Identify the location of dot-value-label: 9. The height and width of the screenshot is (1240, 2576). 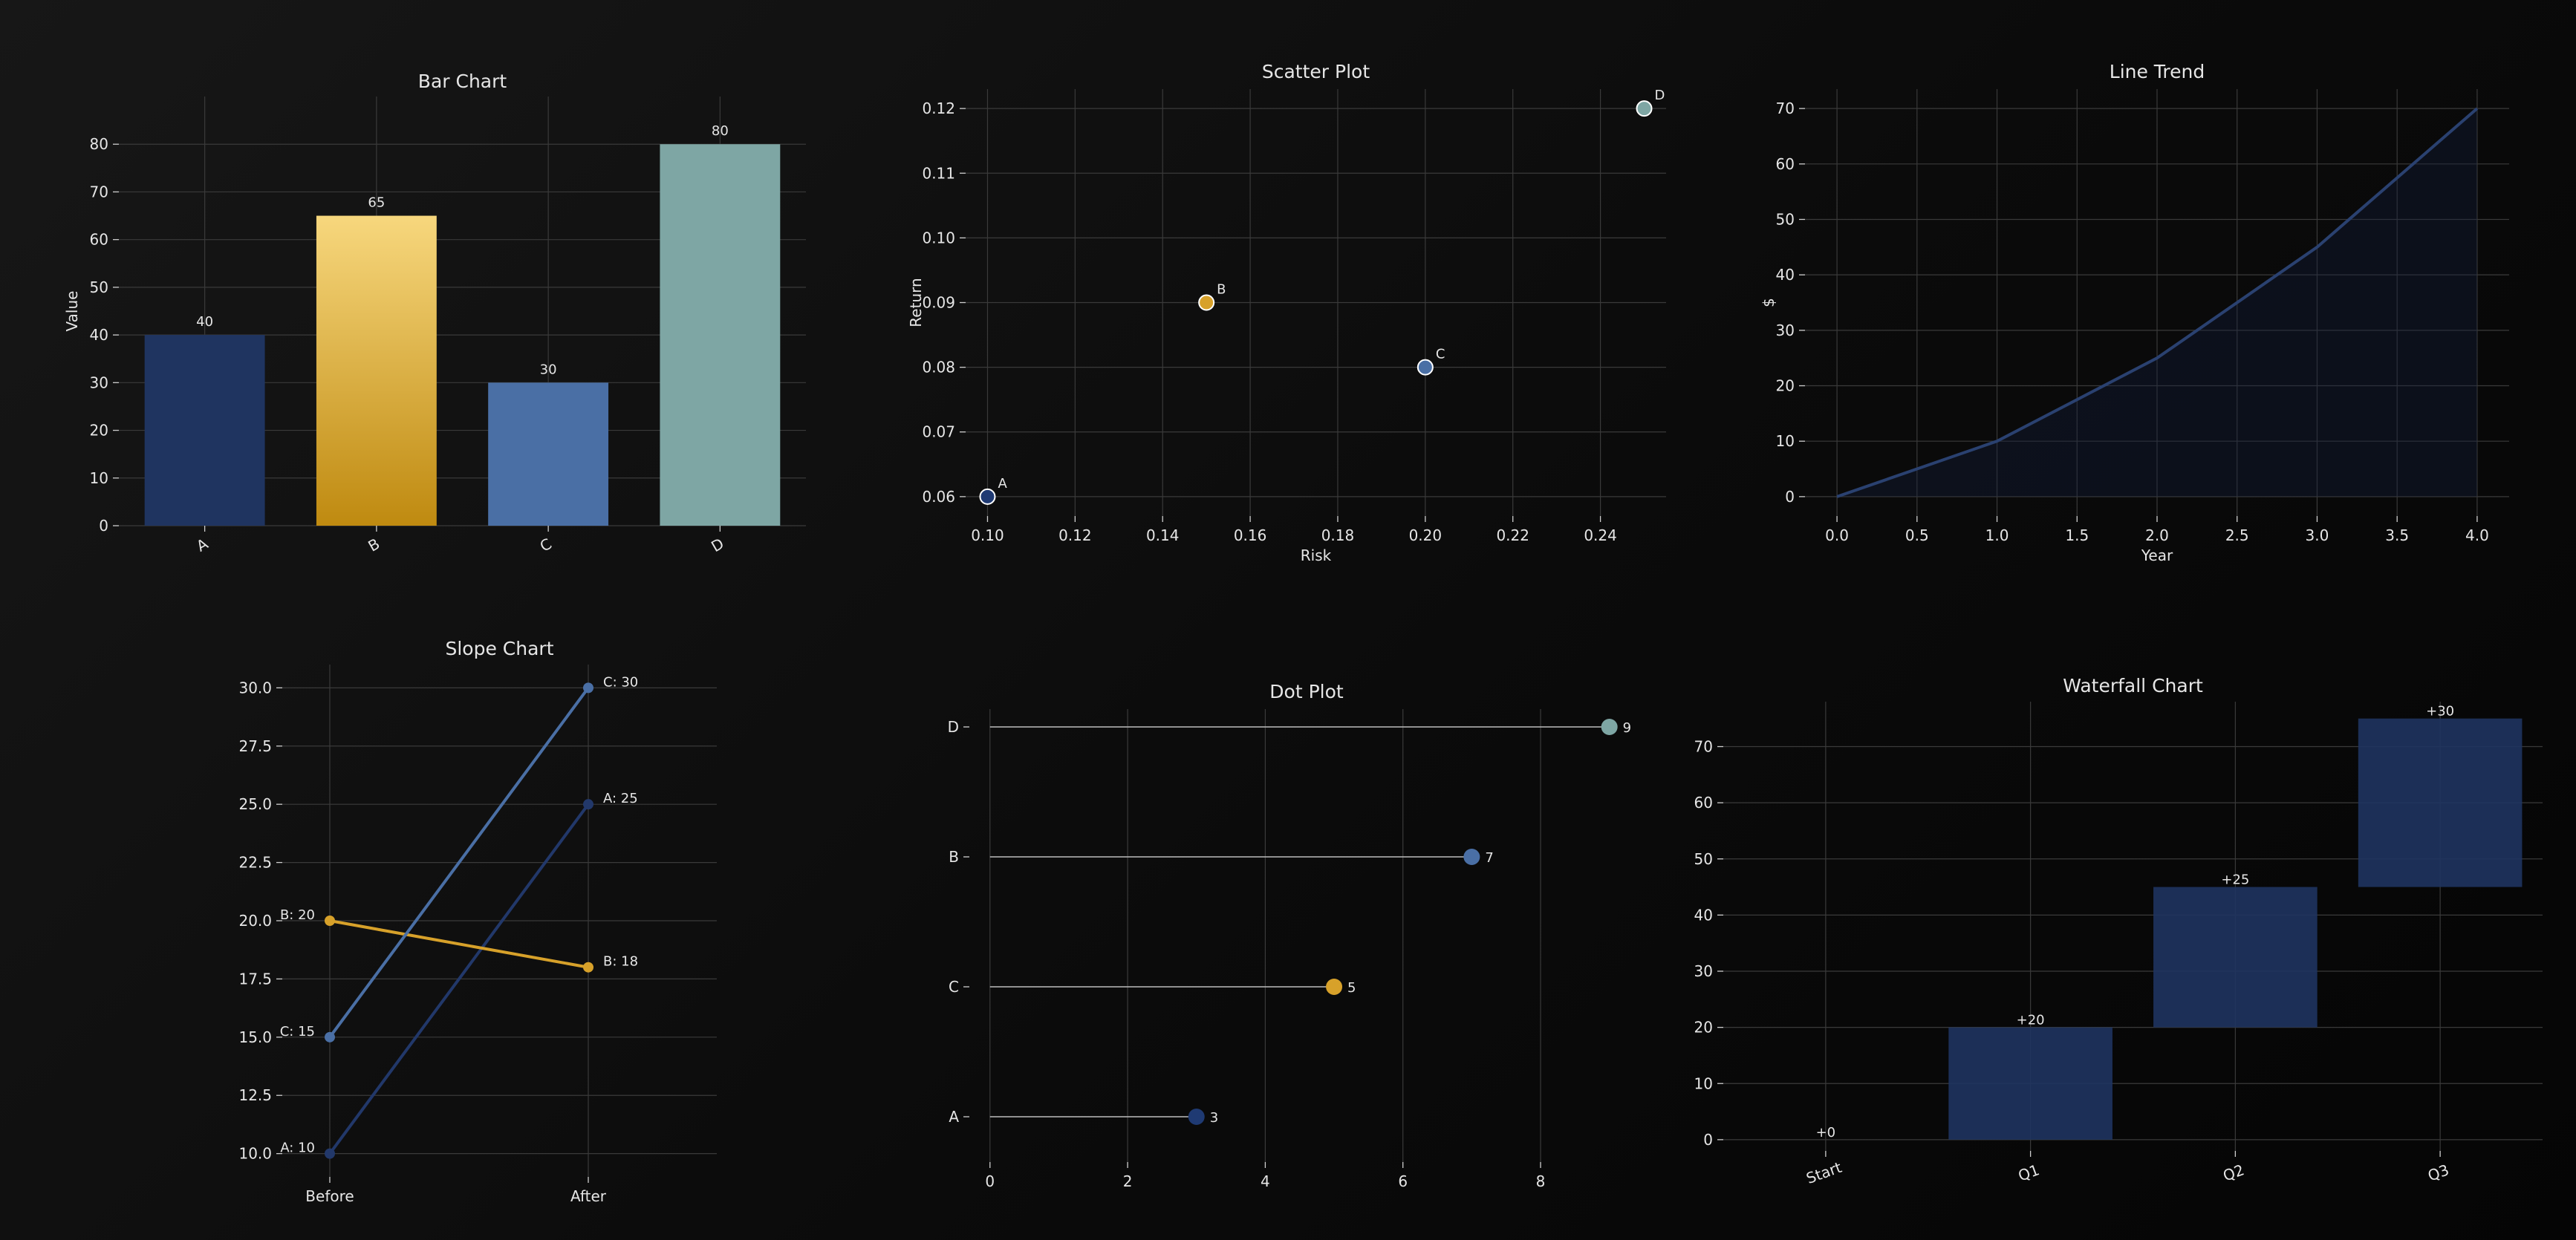
(1627, 728).